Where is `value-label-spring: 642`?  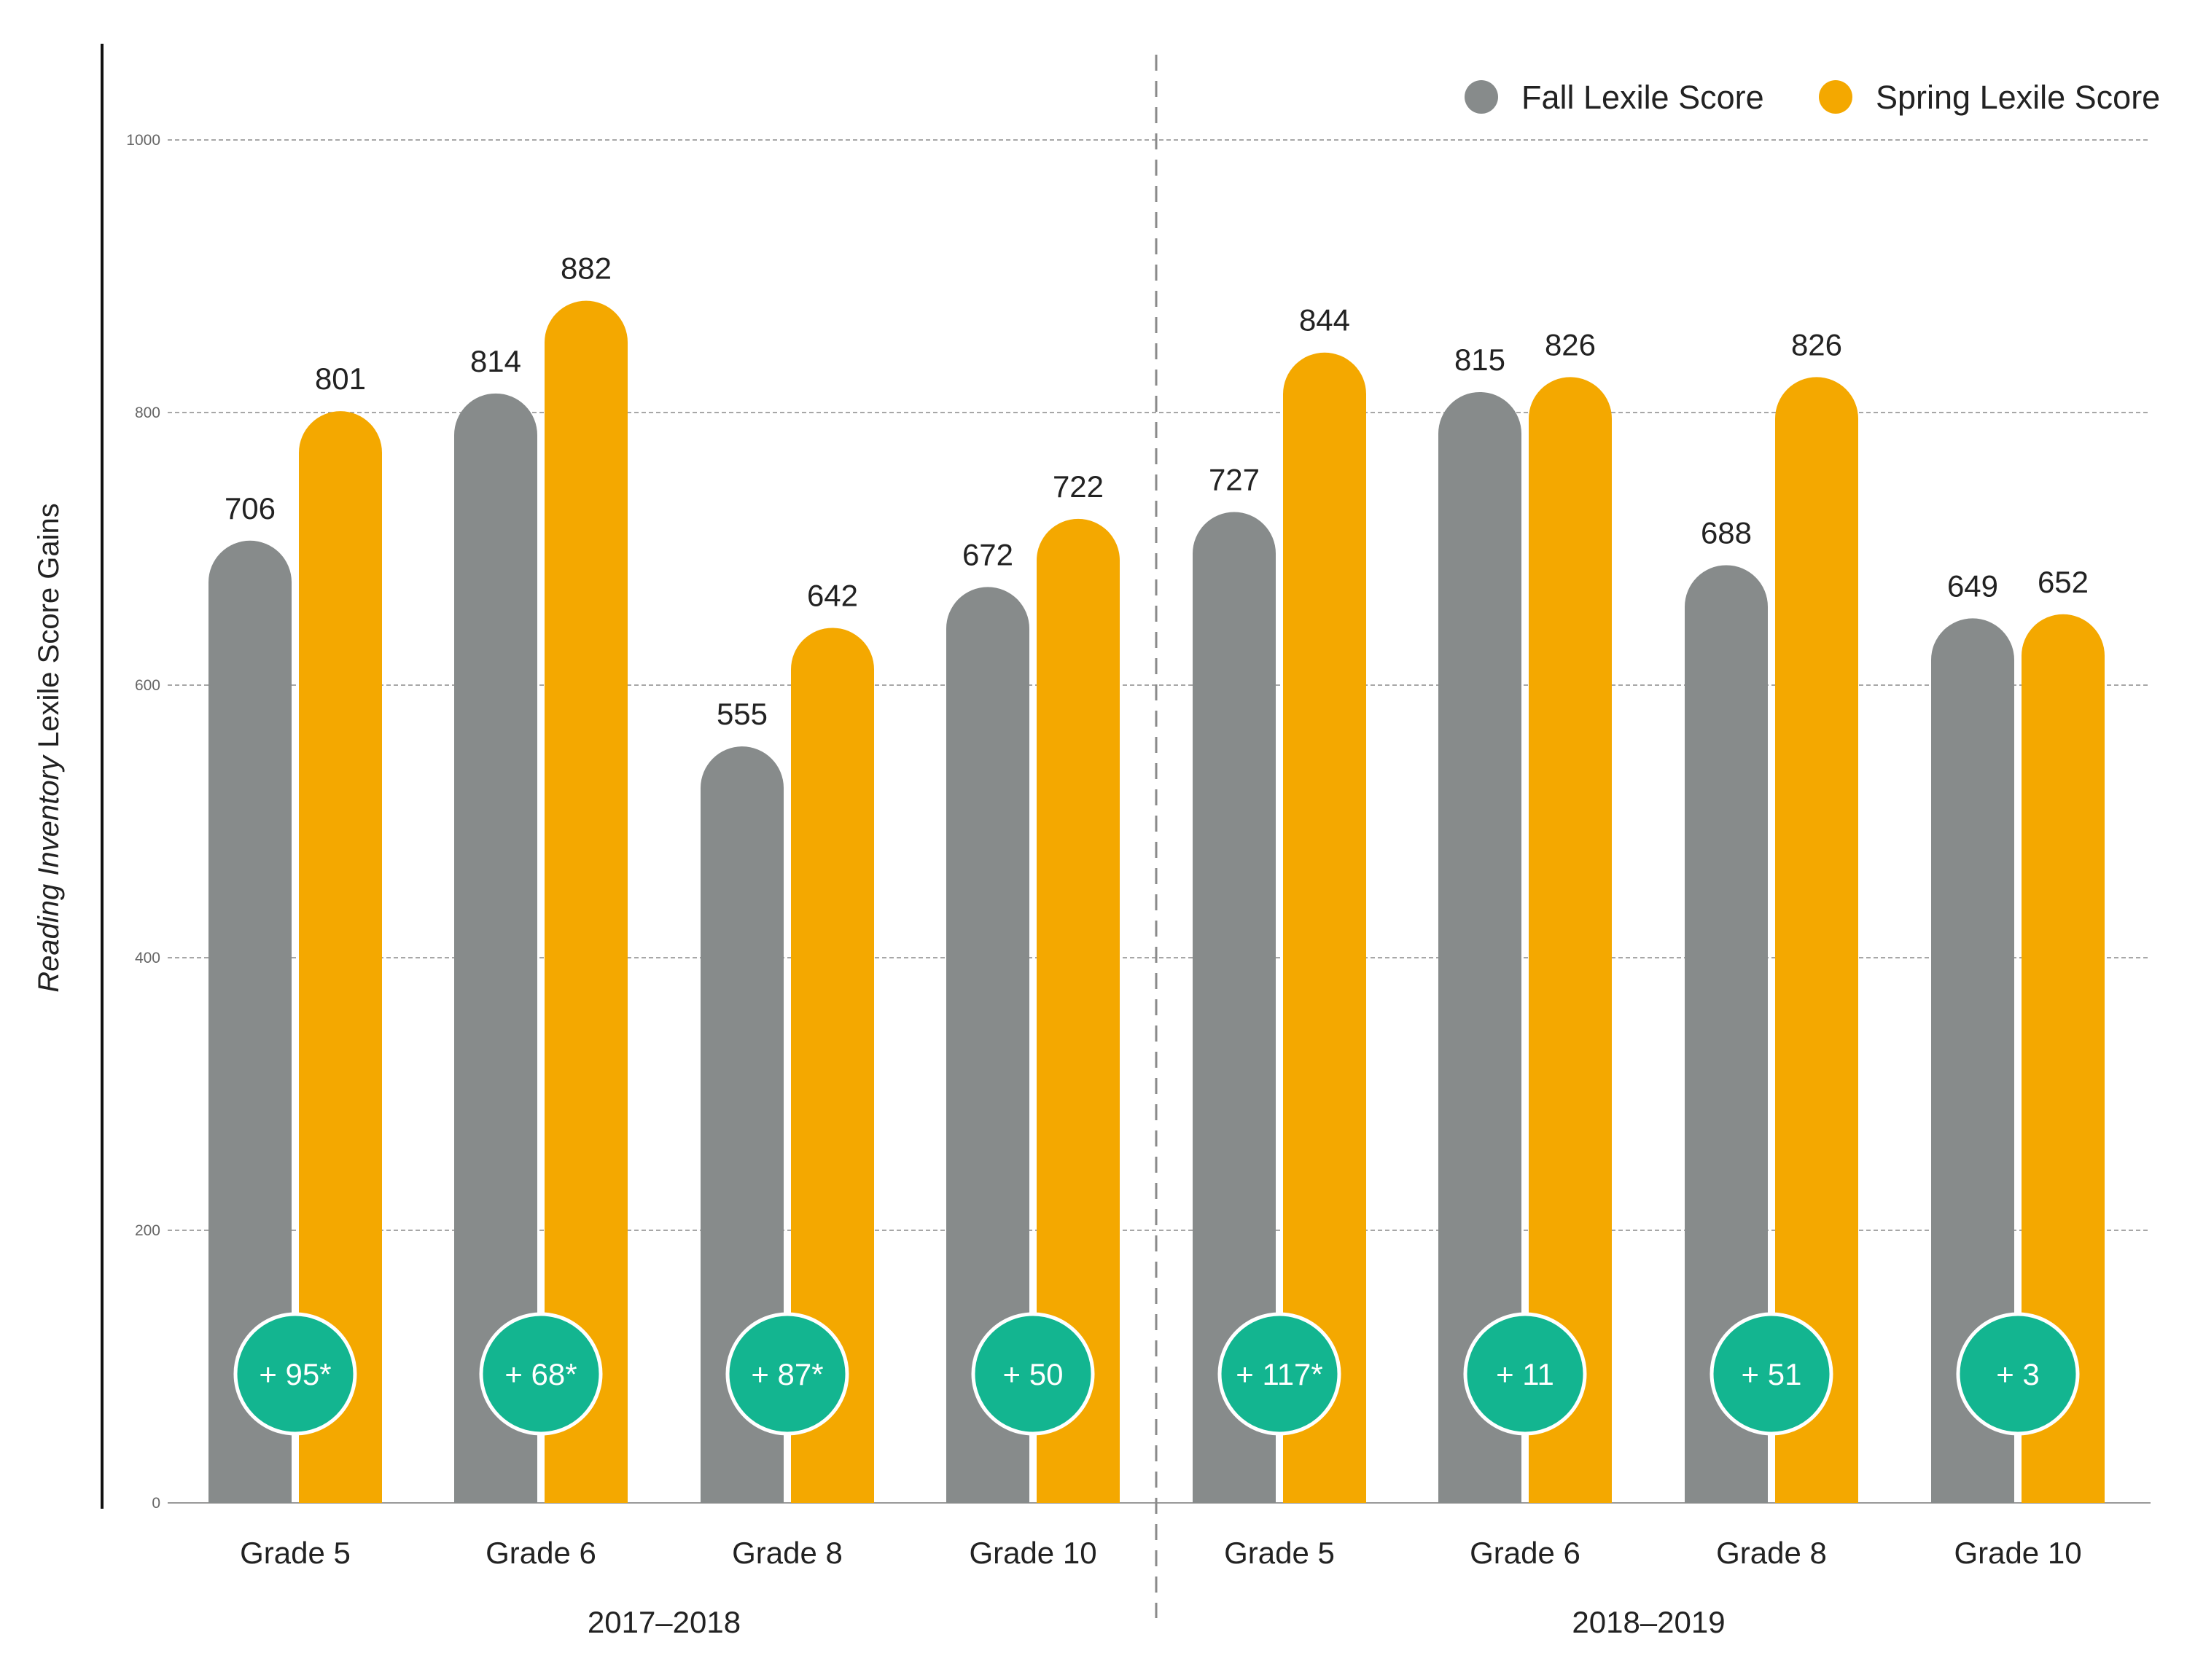
value-label-spring: 642 is located at coordinates (832, 595).